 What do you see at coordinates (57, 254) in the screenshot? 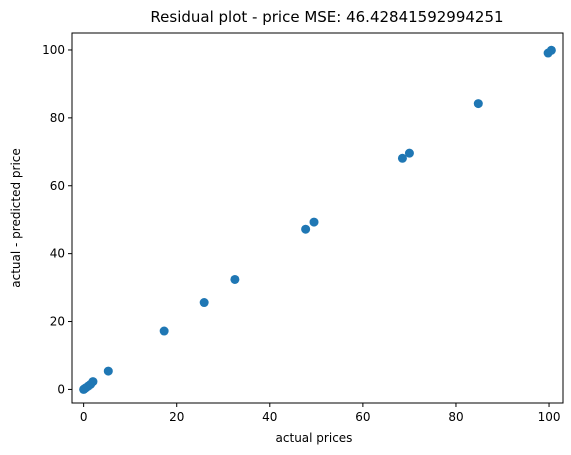
I see `y-tick-label: 40` at bounding box center [57, 254].